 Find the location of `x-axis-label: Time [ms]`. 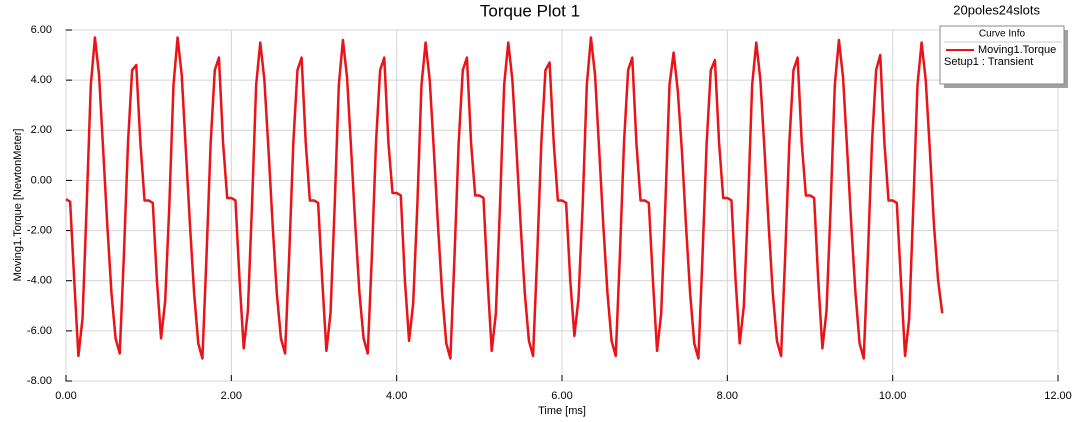

x-axis-label: Time [ms] is located at coordinates (562, 411).